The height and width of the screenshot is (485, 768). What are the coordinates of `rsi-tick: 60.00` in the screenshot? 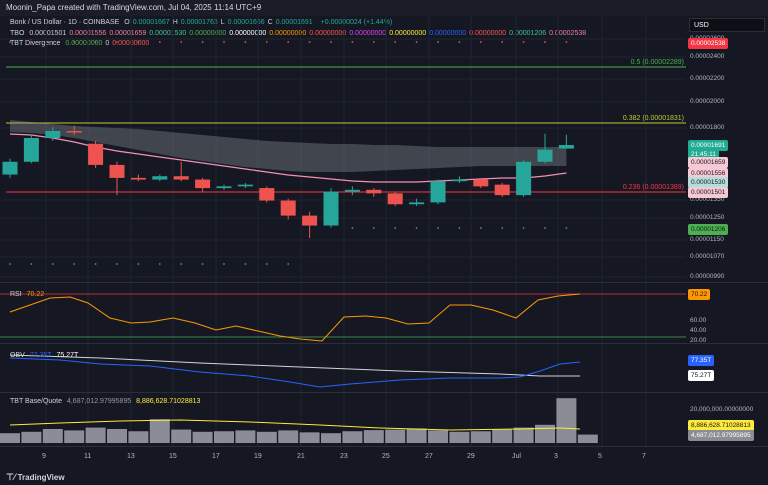 It's located at (698, 320).